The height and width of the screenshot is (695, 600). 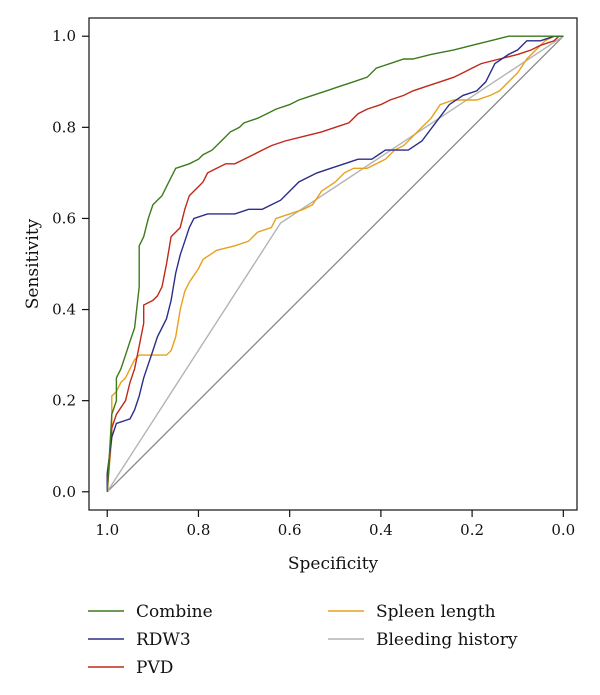 What do you see at coordinates (163, 640) in the screenshot?
I see `legend-label-rdw3: RDW3` at bounding box center [163, 640].